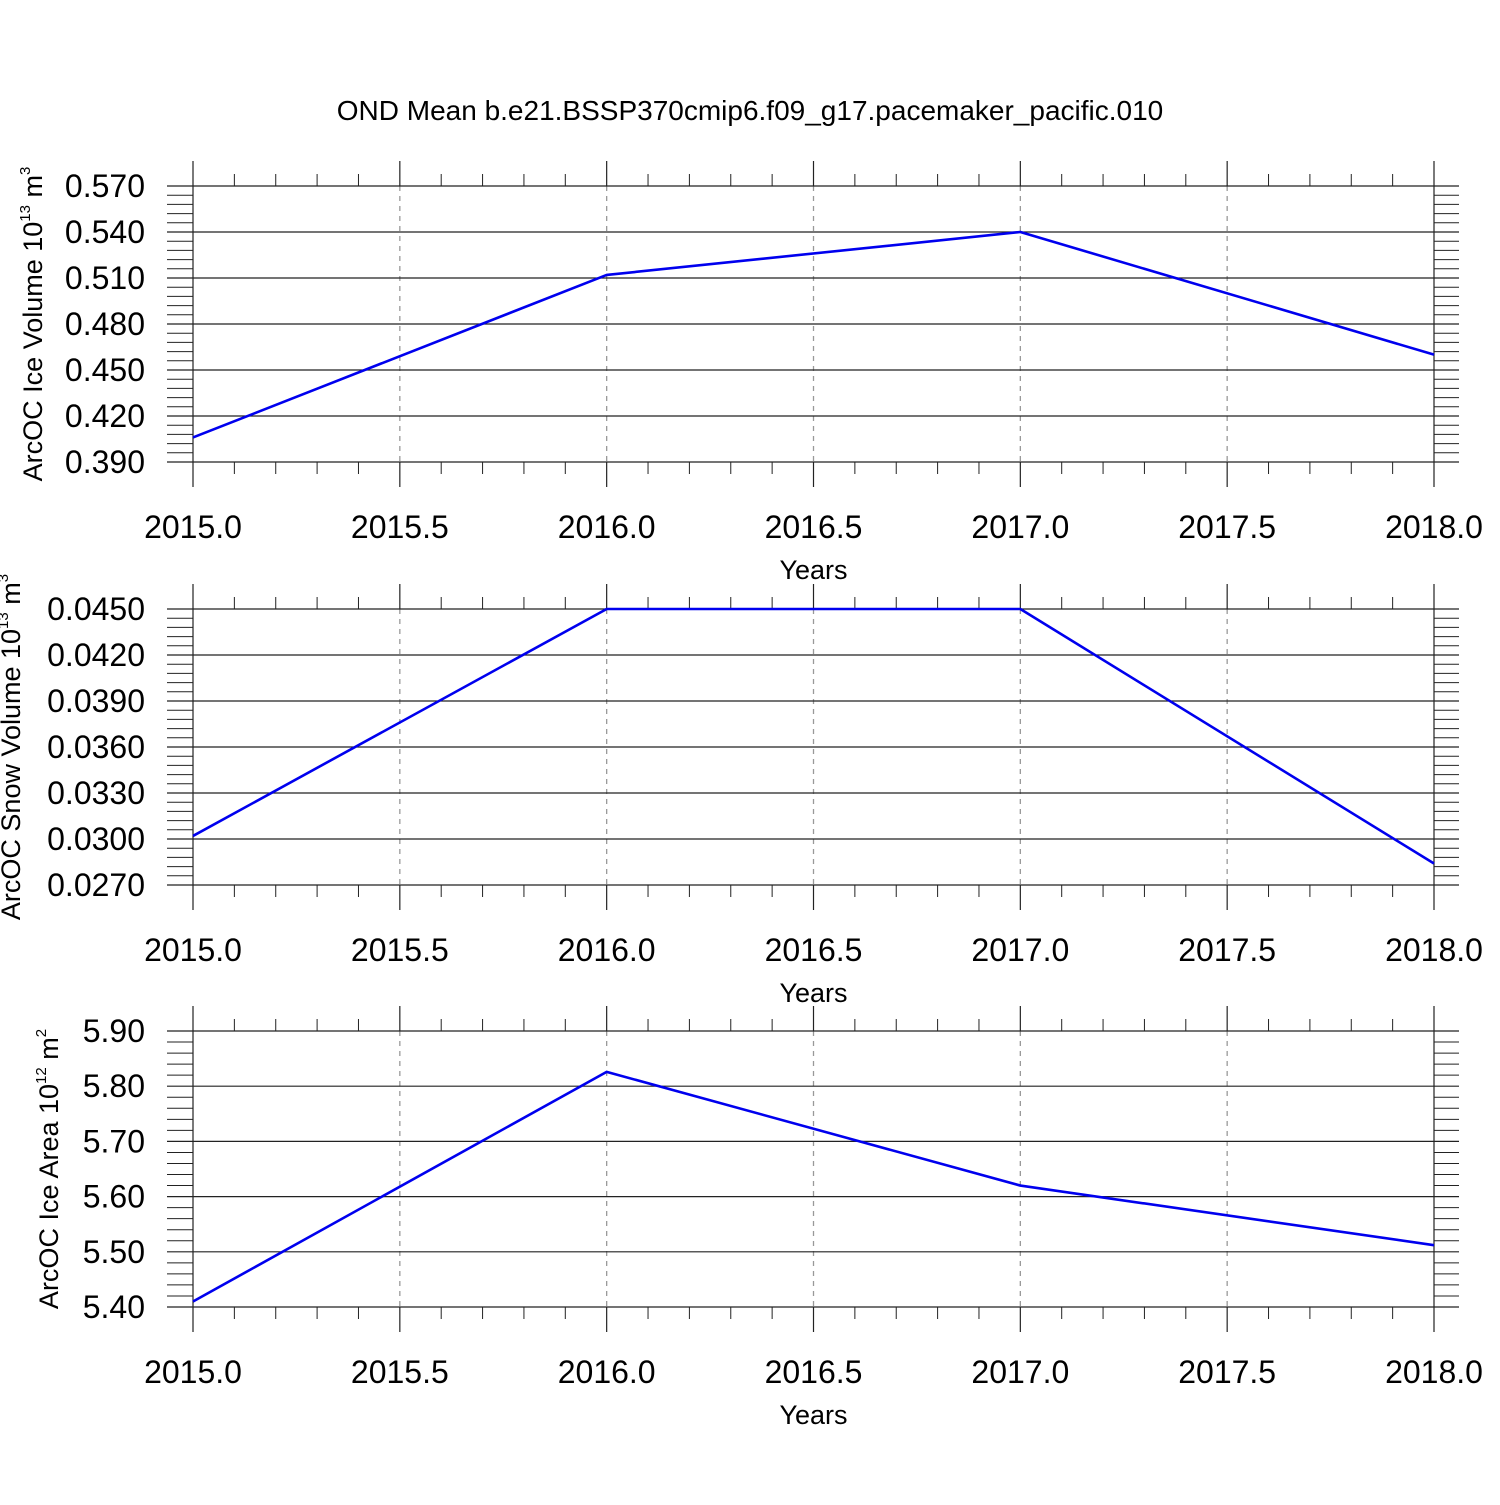 The width and height of the screenshot is (1500, 1505). Describe the element at coordinates (105, 232) in the screenshot. I see `y-tick-label: 0.540` at that location.